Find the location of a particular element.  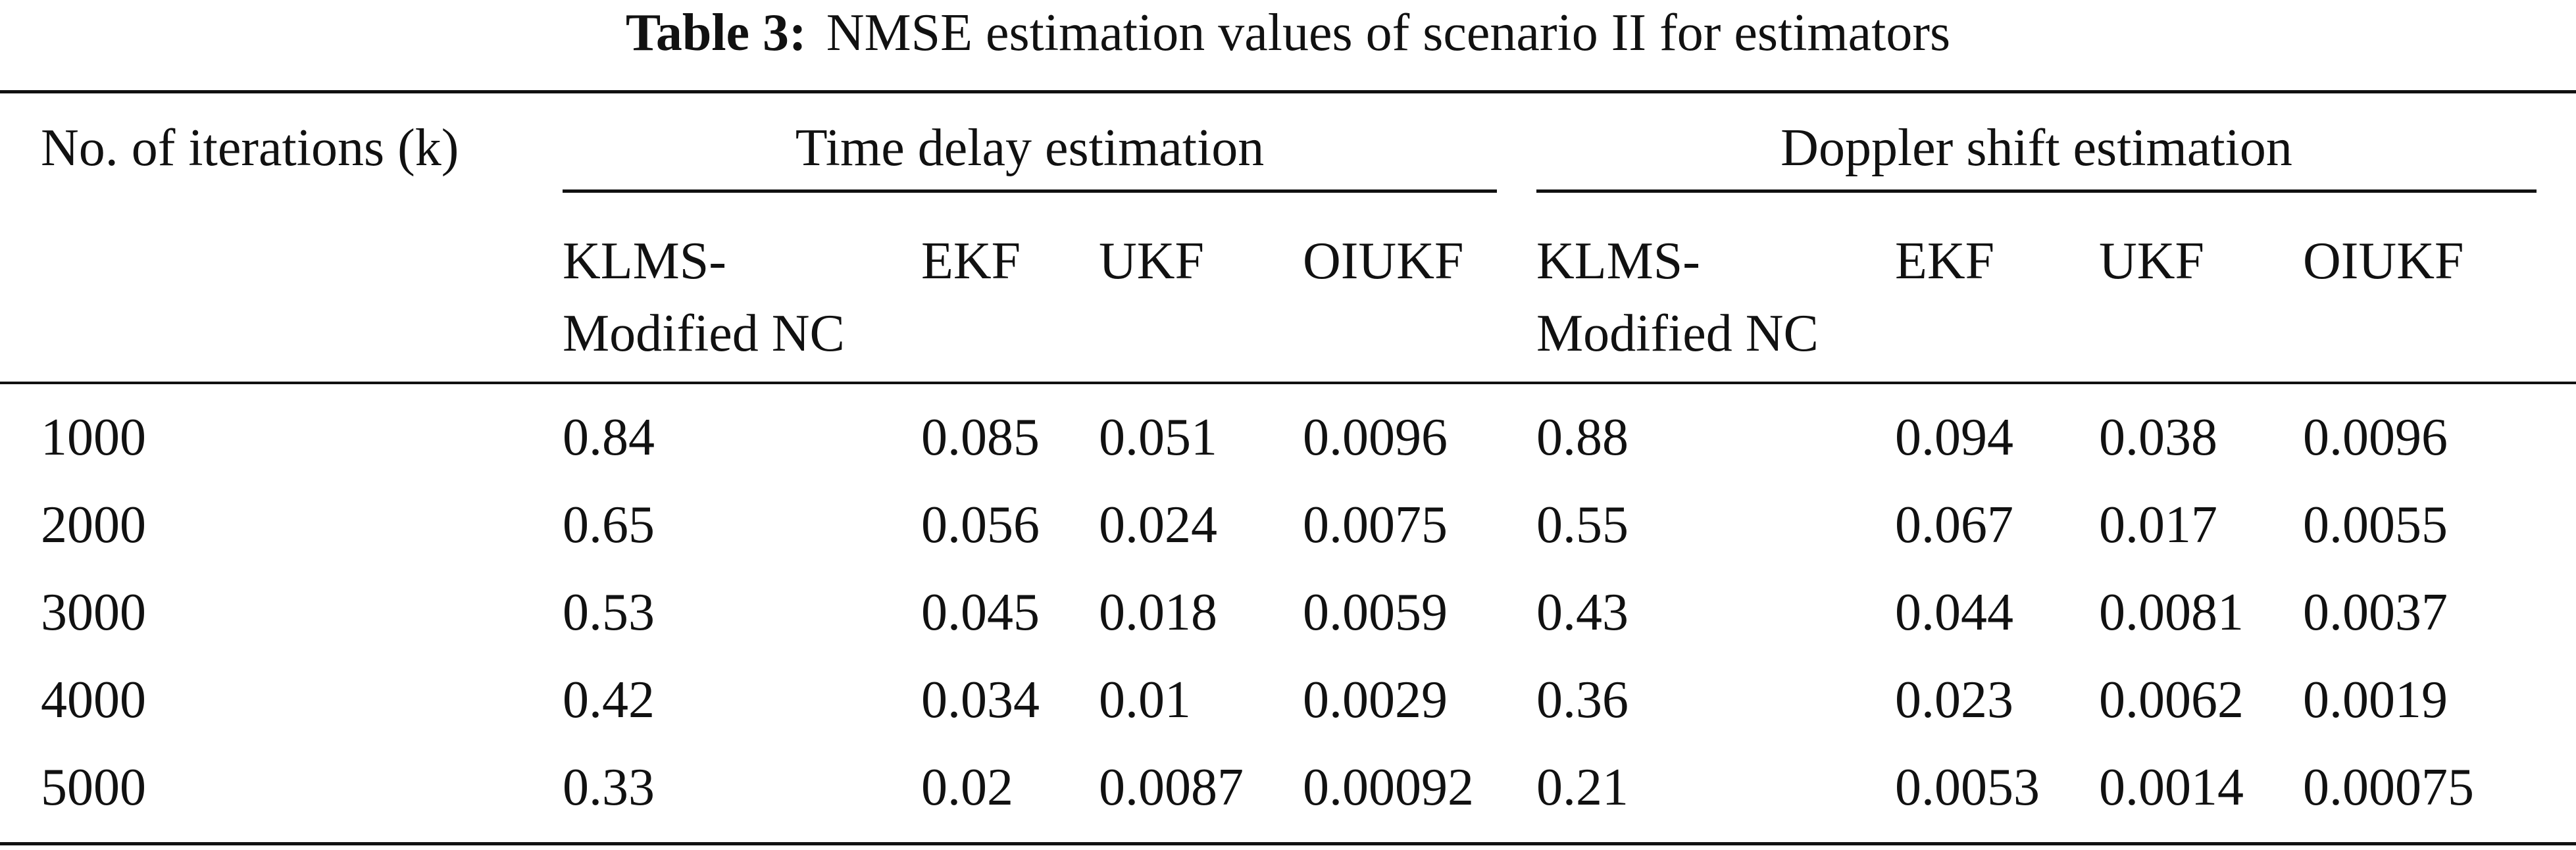

table-cell: 0.0055 is located at coordinates (2375, 525).